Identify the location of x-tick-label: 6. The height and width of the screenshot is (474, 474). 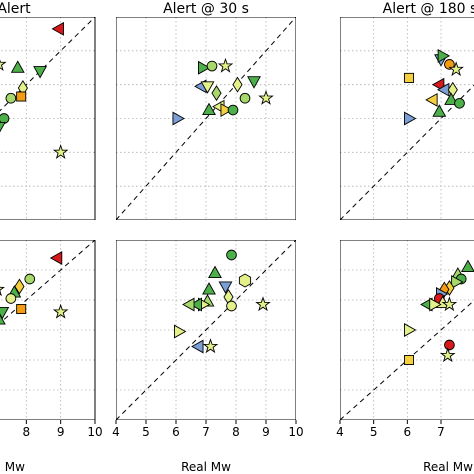
(176, 432).